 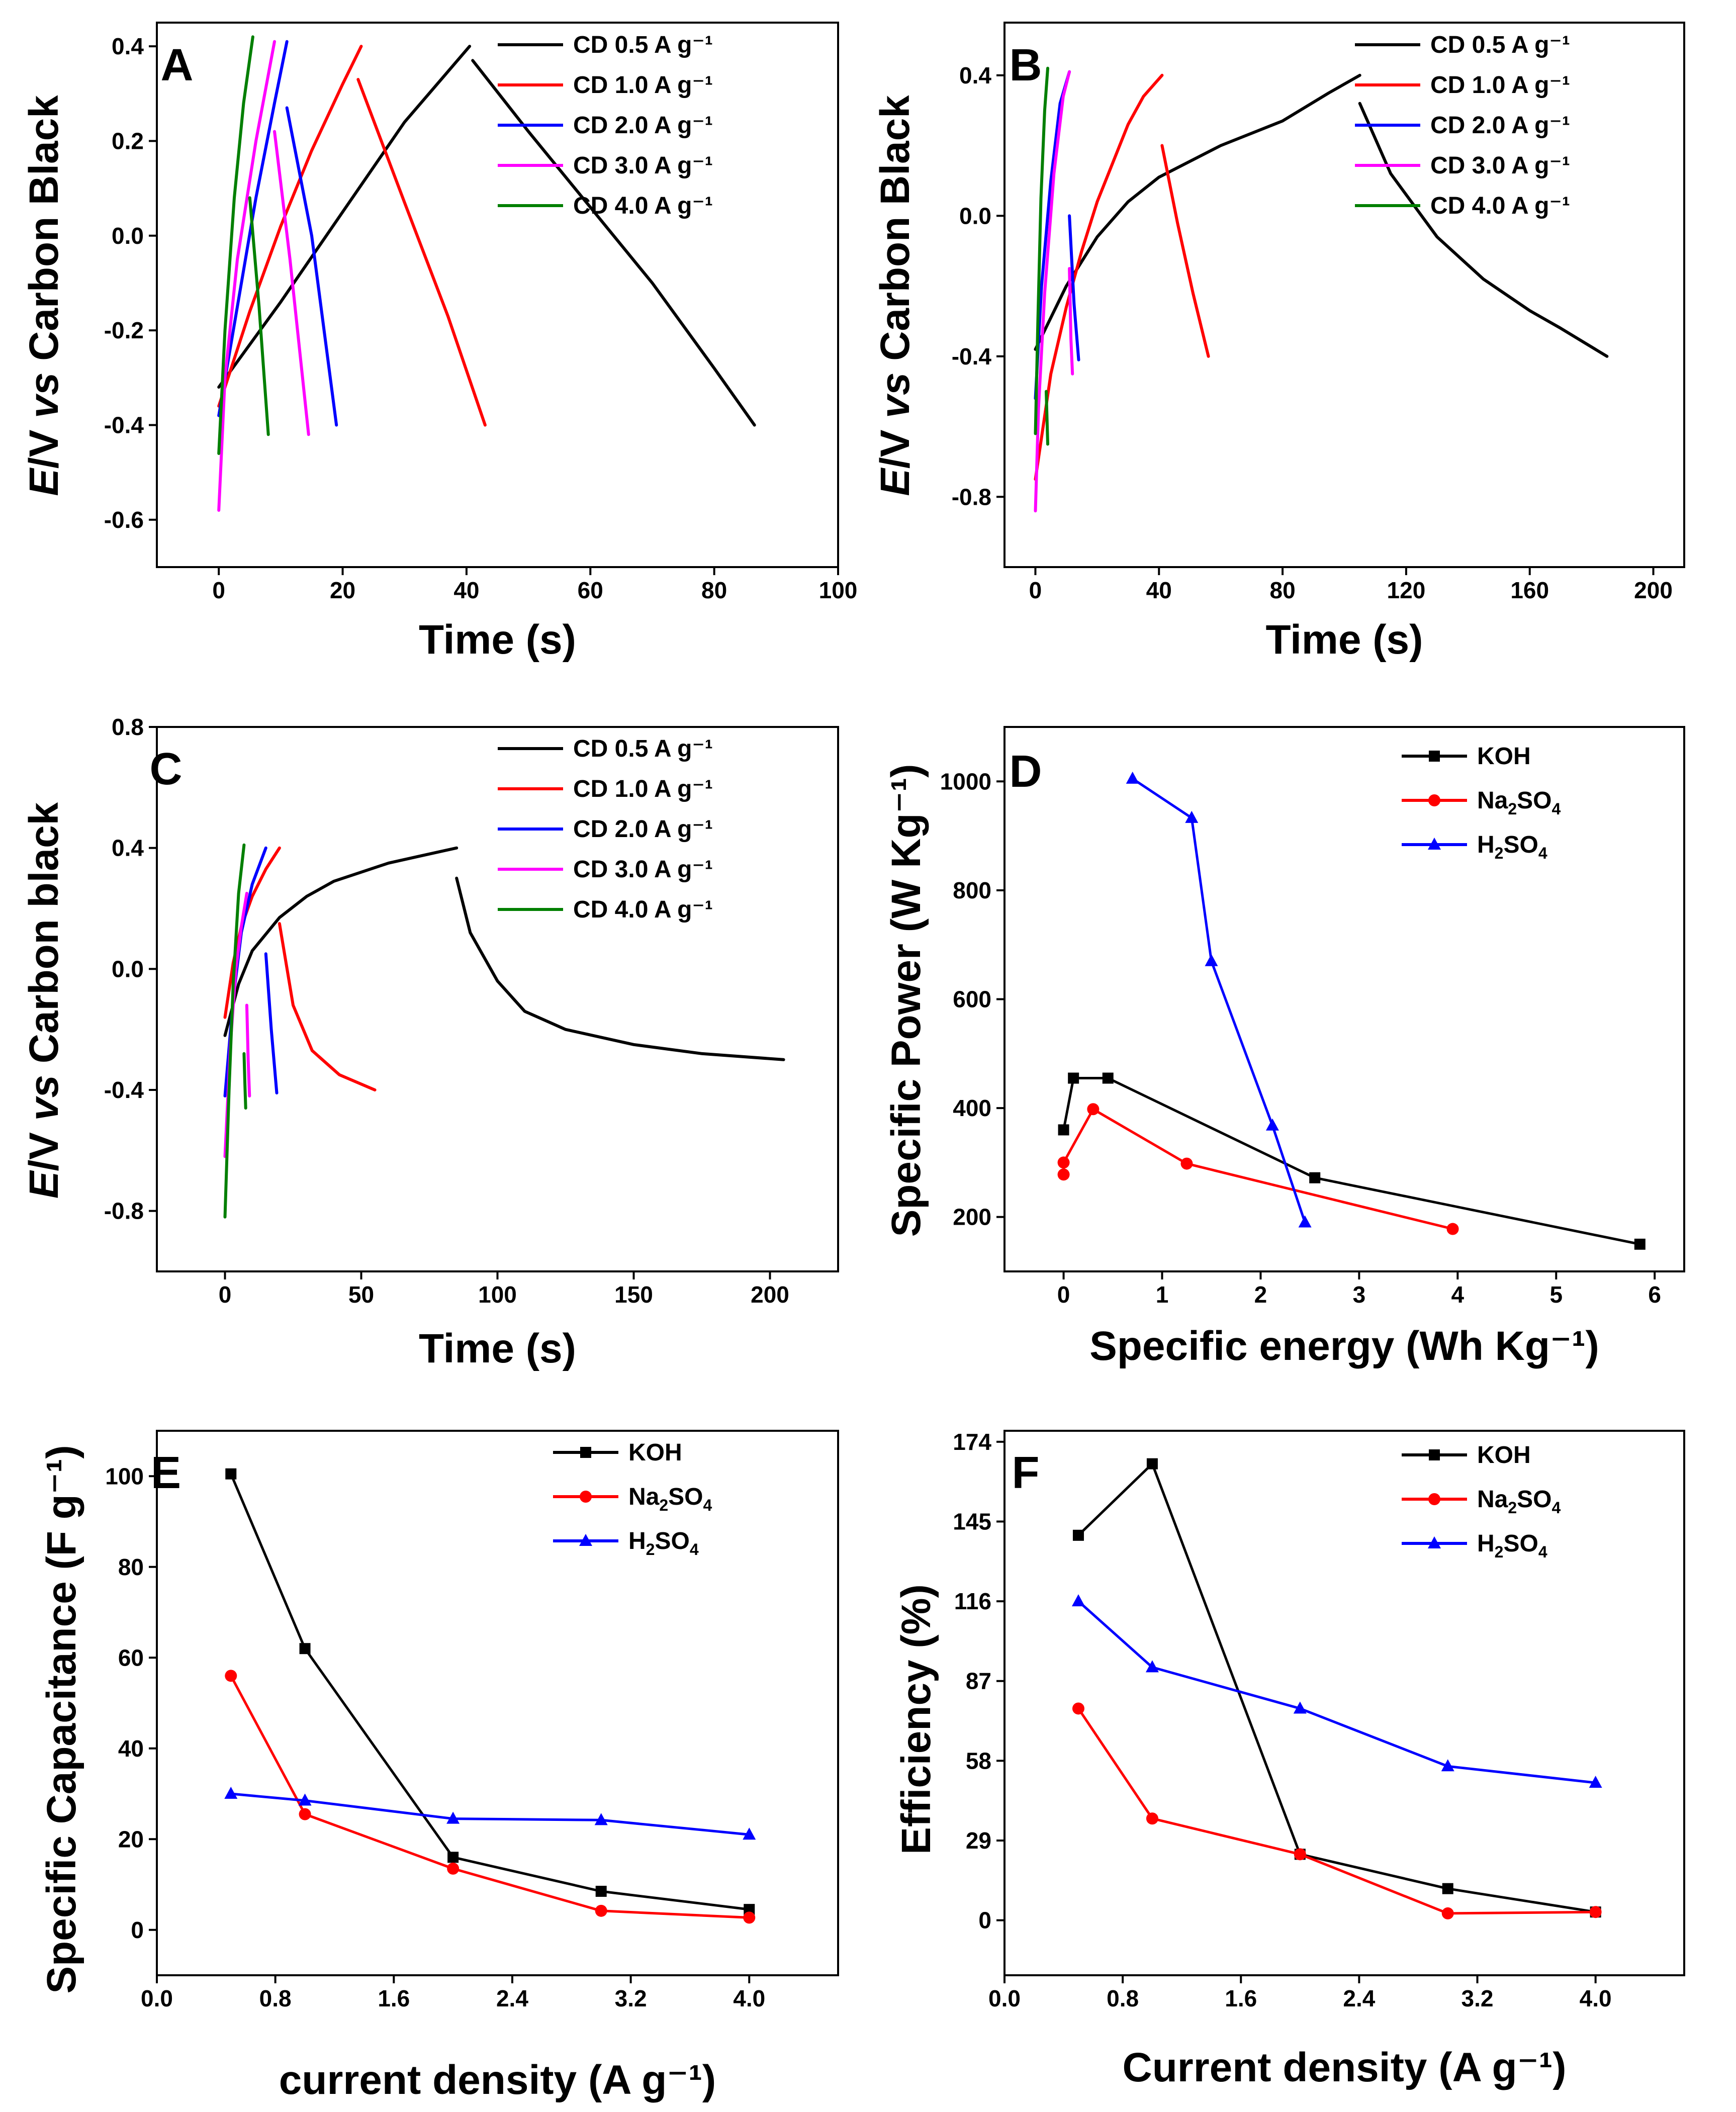 What do you see at coordinates (247, 276) in the screenshot?
I see `series-cd-3-0-a-g-line` at bounding box center [247, 276].